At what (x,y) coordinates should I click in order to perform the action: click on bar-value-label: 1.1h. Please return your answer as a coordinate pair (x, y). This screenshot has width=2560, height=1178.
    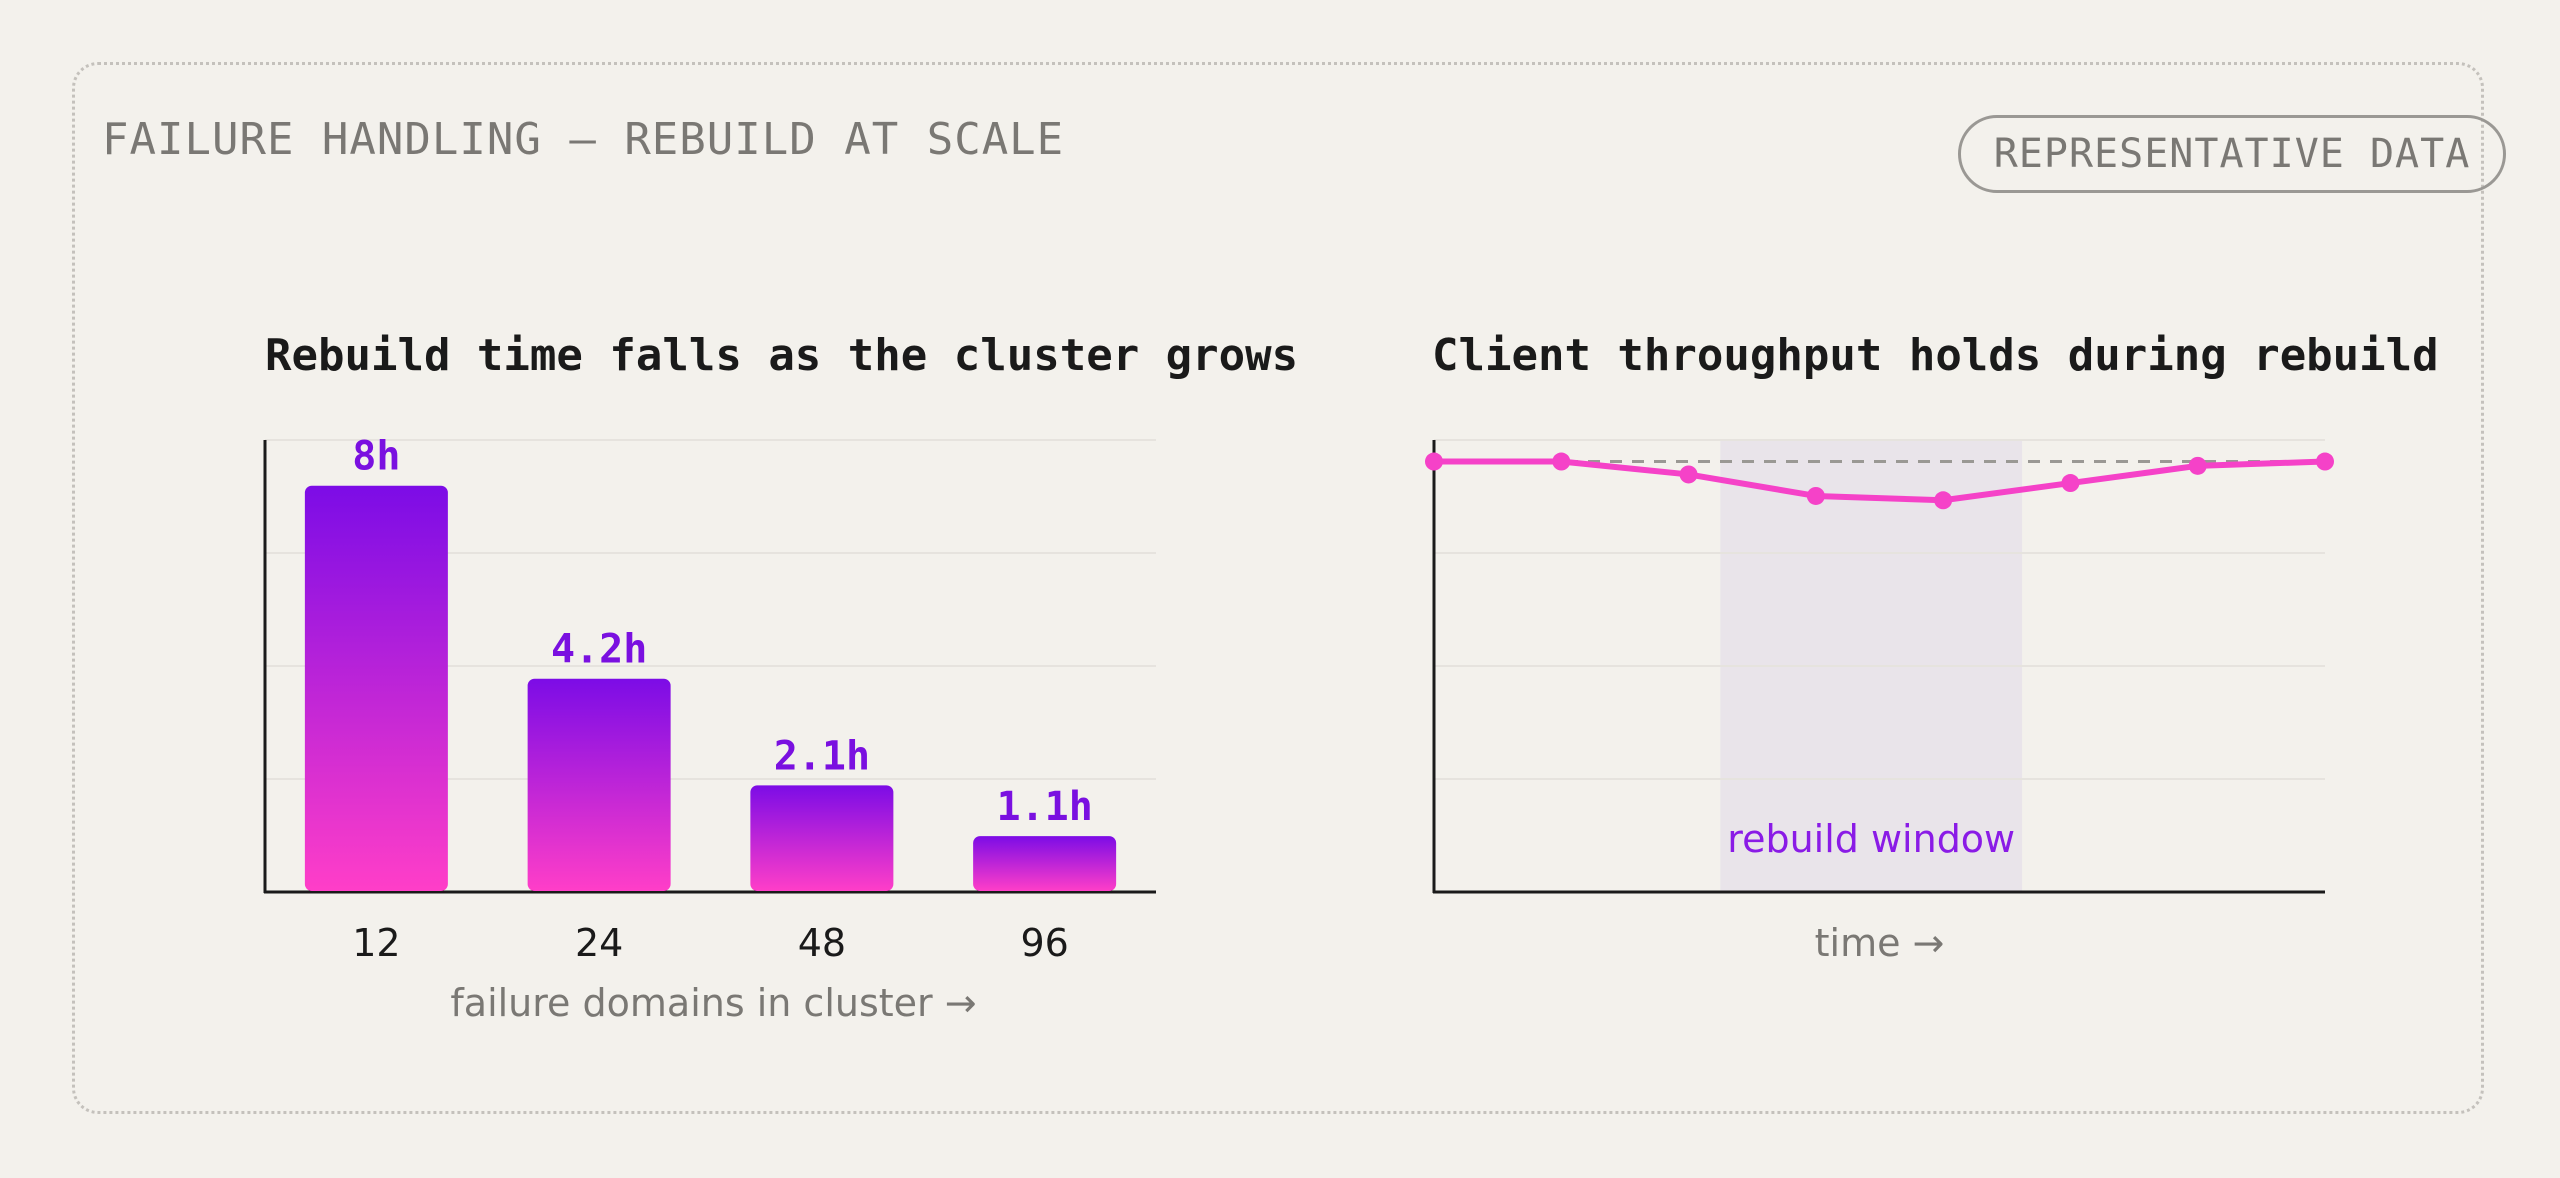
    Looking at the image, I should click on (1044, 807).